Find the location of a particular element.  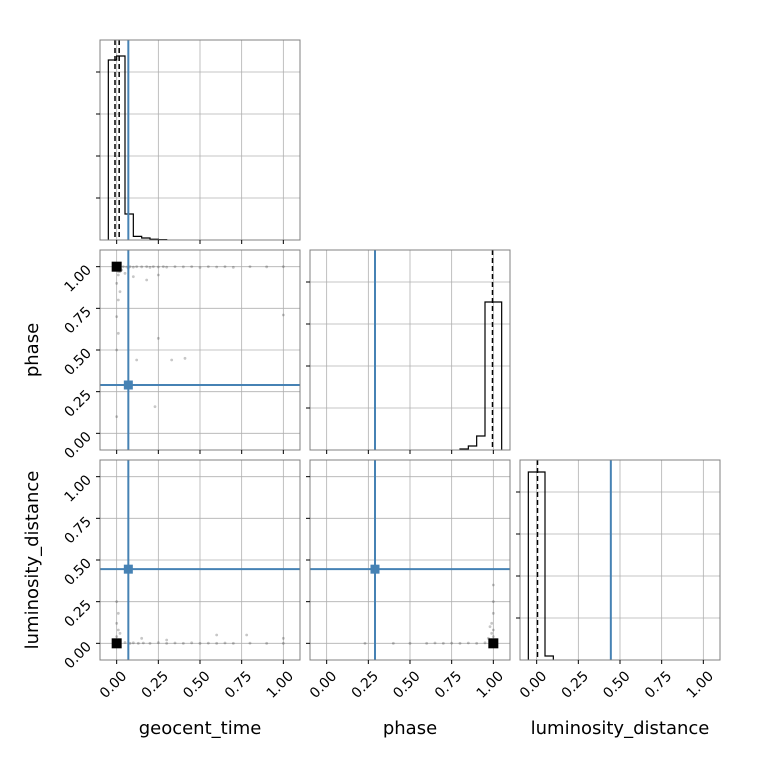

x-axis-title-phase: phase is located at coordinates (410, 728).